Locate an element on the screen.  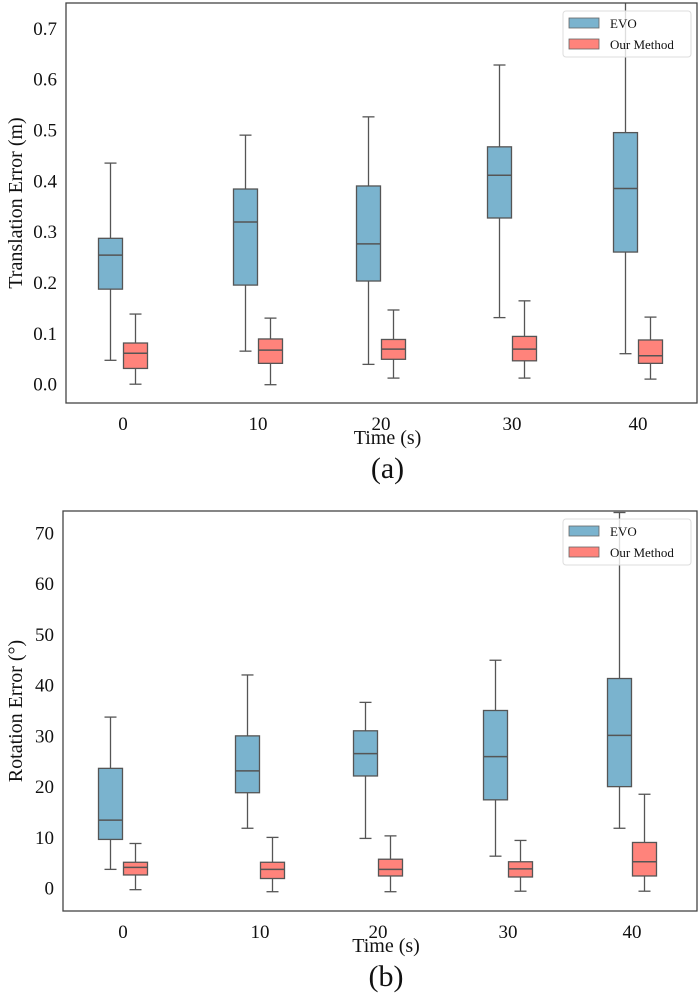
panel-label: (a) is located at coordinates (387, 468).